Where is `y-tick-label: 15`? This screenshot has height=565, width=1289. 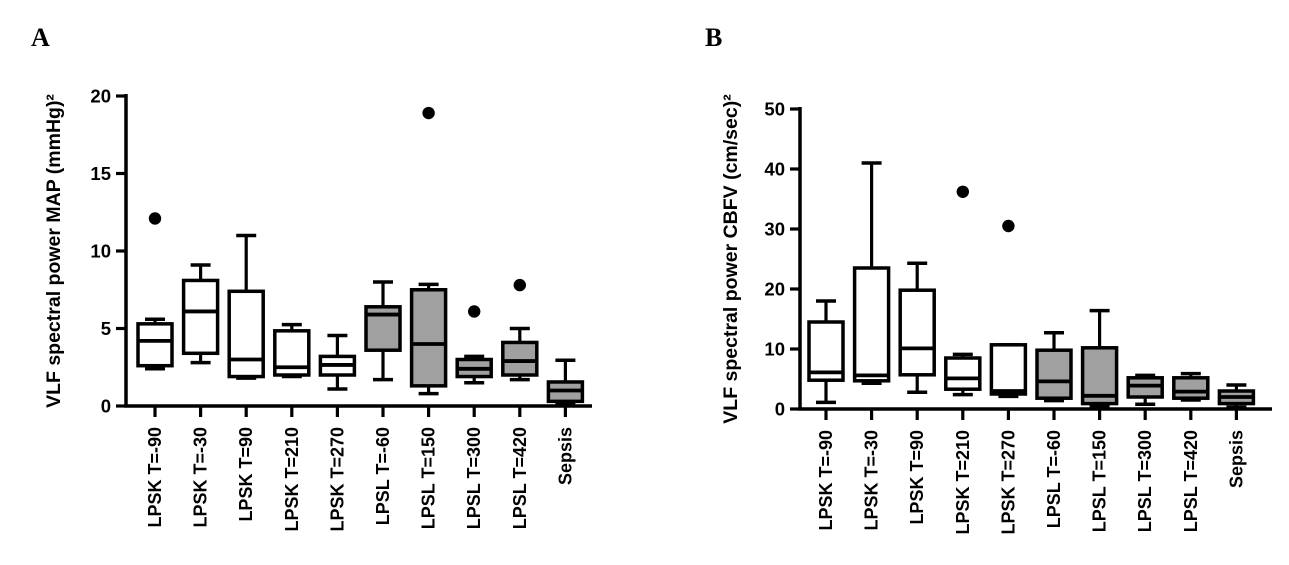
y-tick-label: 15 is located at coordinates (100, 173).